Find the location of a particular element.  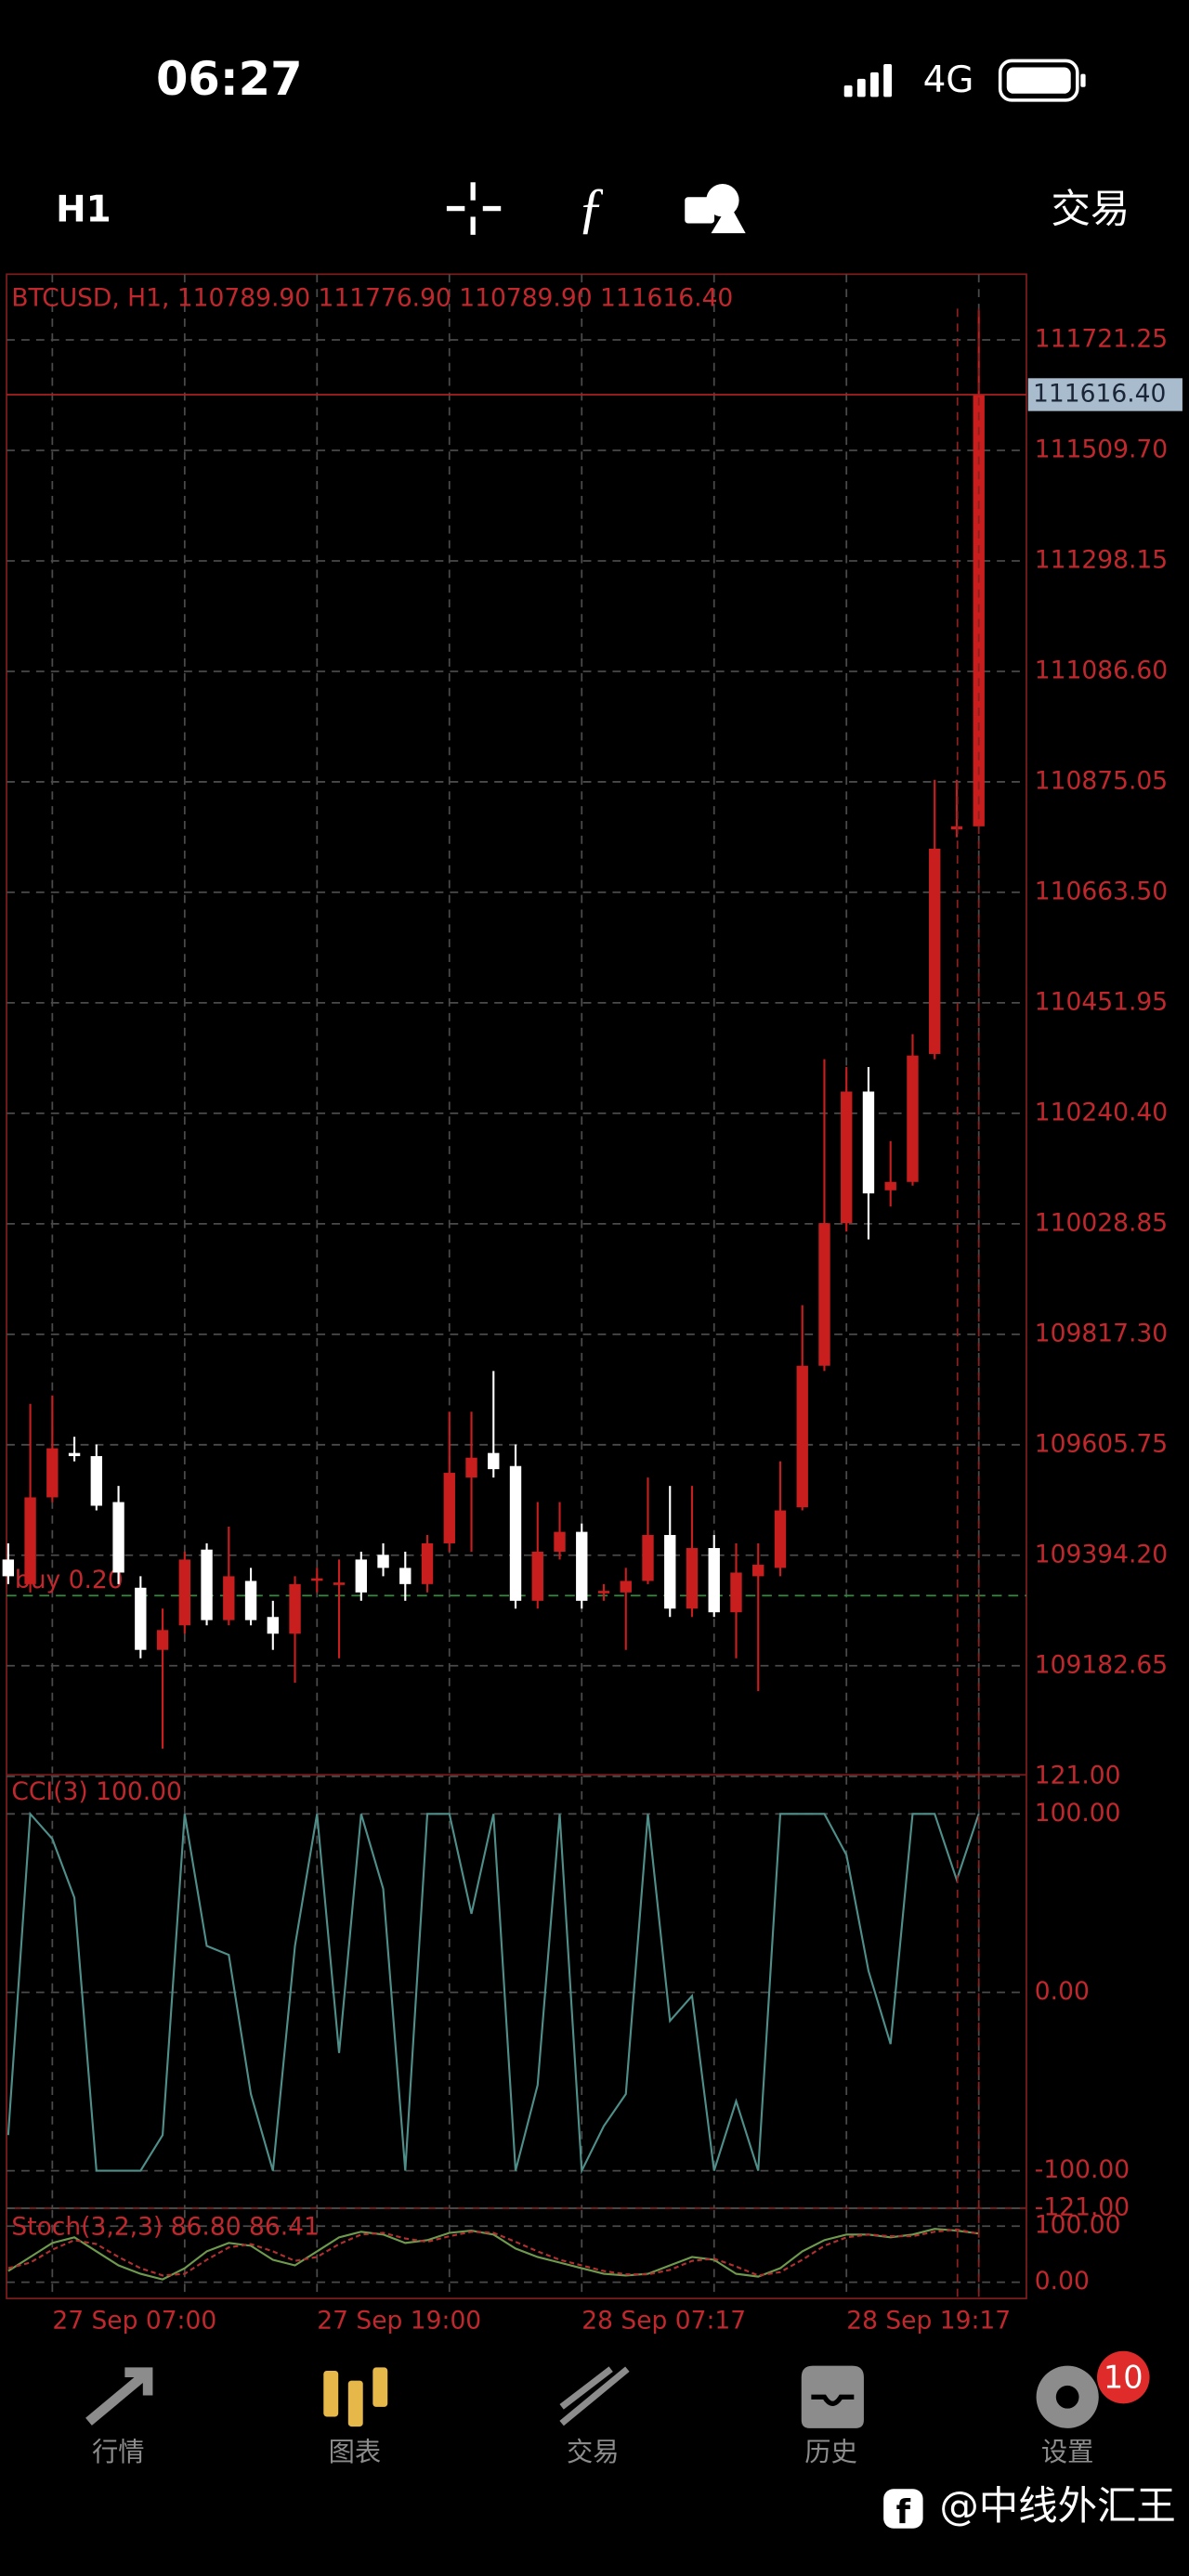

current-price-label: 111616.40 is located at coordinates (1099, 393).